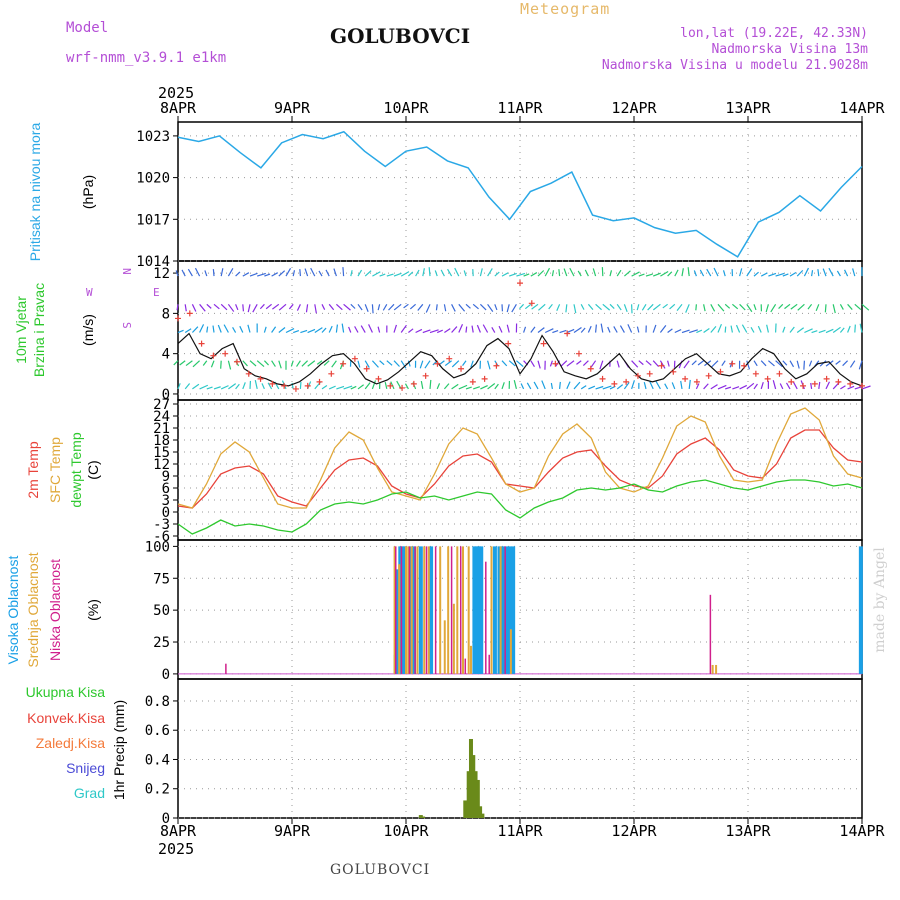  I want to click on temp-unit: (C), so click(93, 469).